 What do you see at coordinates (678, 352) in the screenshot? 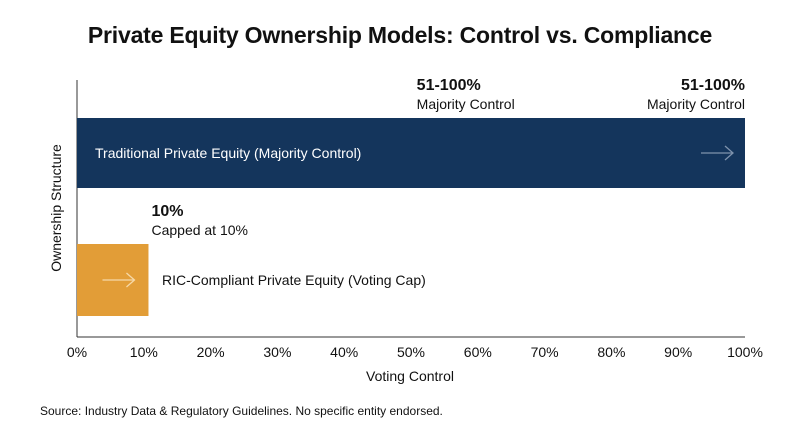
I see `x-tick-label: 90%` at bounding box center [678, 352].